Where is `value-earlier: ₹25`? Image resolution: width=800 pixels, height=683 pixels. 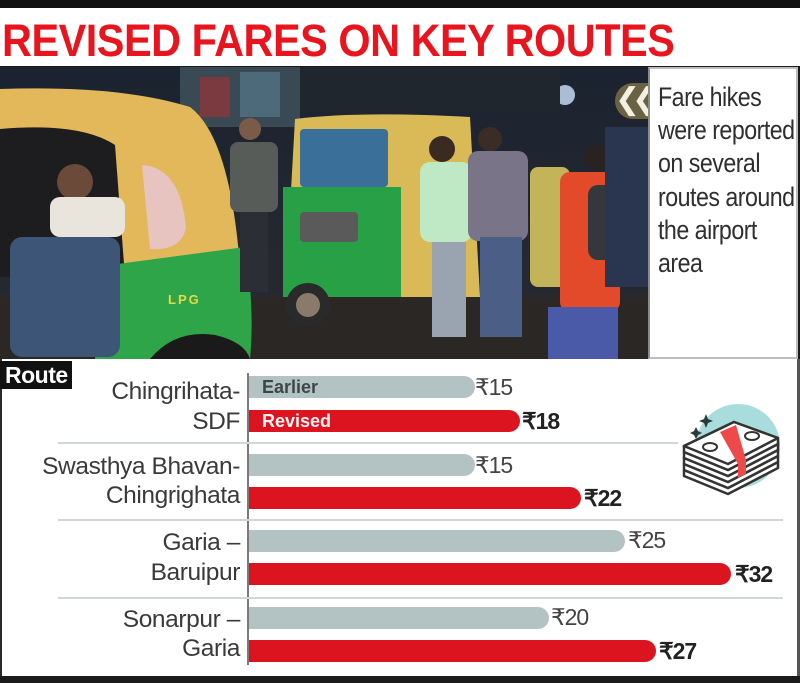
value-earlier: ₹25 is located at coordinates (647, 540).